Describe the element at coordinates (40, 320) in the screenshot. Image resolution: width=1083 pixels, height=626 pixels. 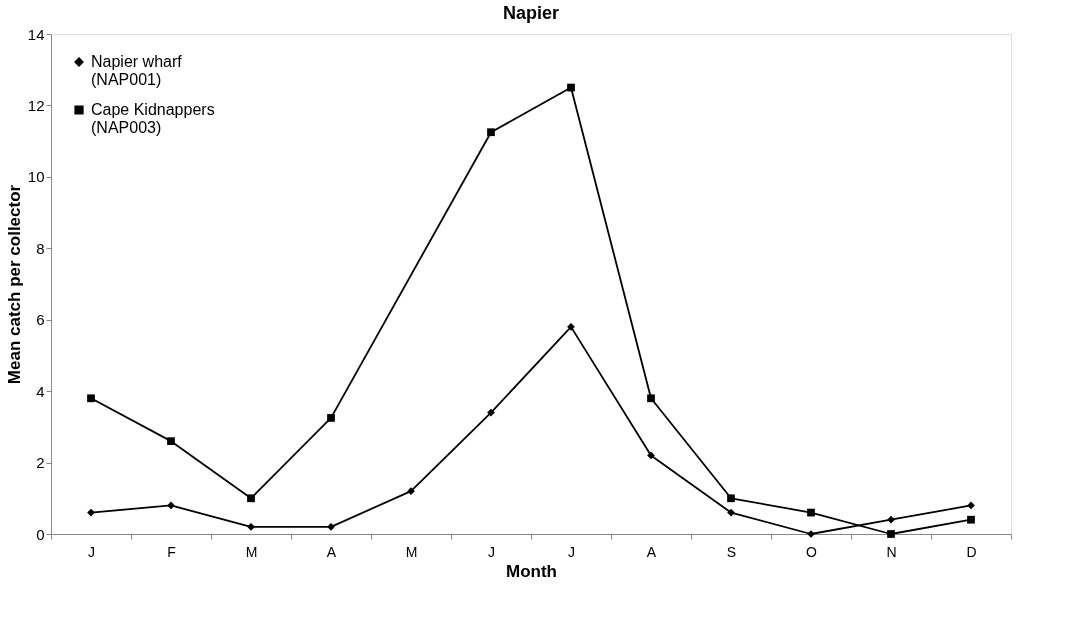
I see `y-tick-label: 6` at that location.